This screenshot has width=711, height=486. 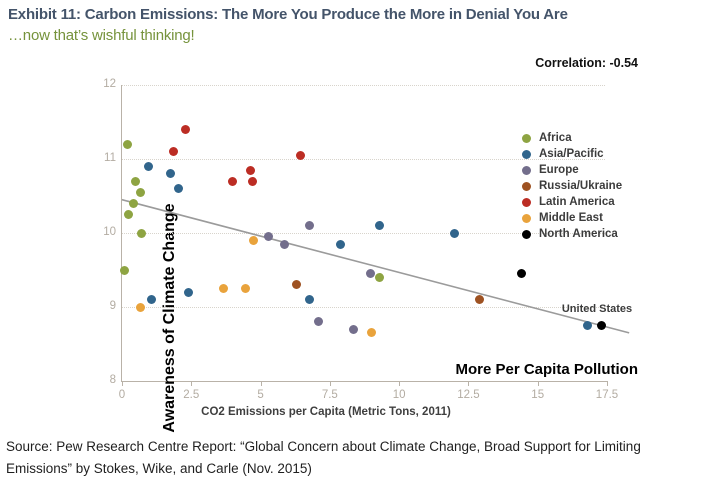 What do you see at coordinates (112, 306) in the screenshot?
I see `y-tick-label: 9` at bounding box center [112, 306].